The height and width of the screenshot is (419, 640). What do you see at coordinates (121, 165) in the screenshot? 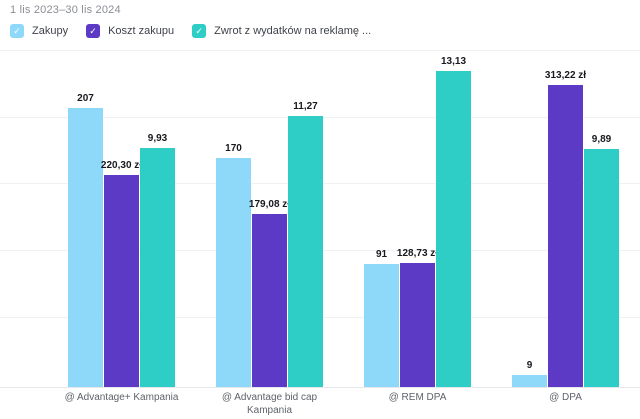
I see `value-label: 220,30 zł` at bounding box center [121, 165].